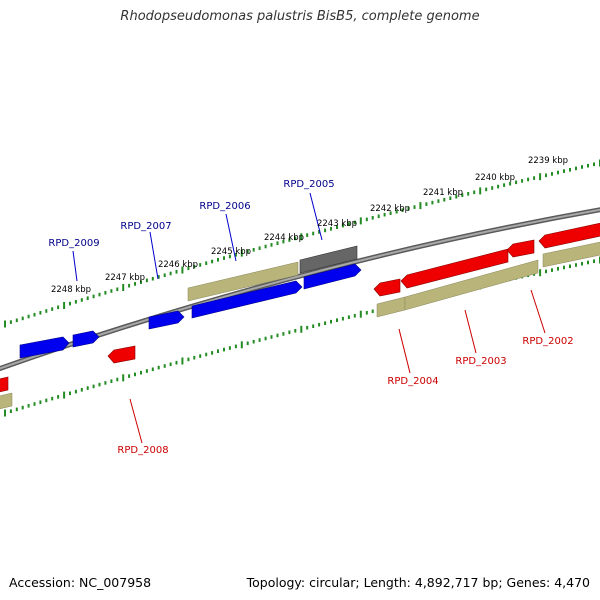 This screenshot has height=600, width=600. Describe the element at coordinates (224, 206) in the screenshot. I see `gene-label-forward: RPD_2006` at that location.